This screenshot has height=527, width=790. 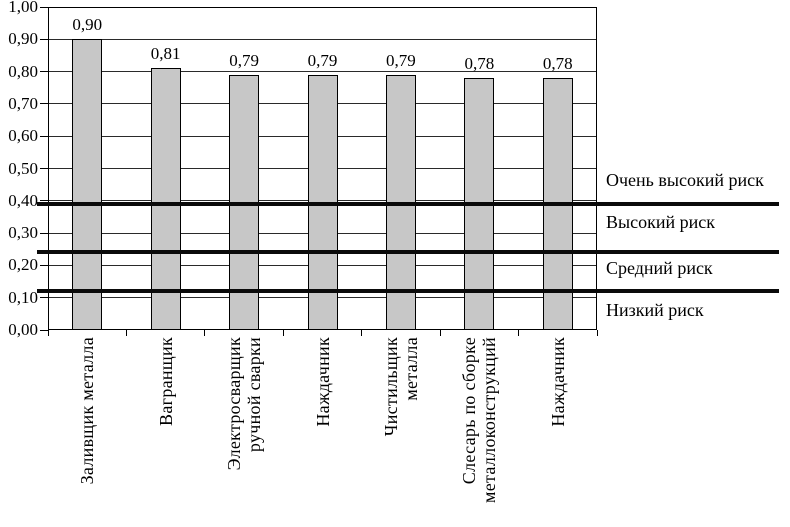 What do you see at coordinates (655, 309) in the screenshot?
I see `risk-zone-label: Низкий риск` at bounding box center [655, 309].